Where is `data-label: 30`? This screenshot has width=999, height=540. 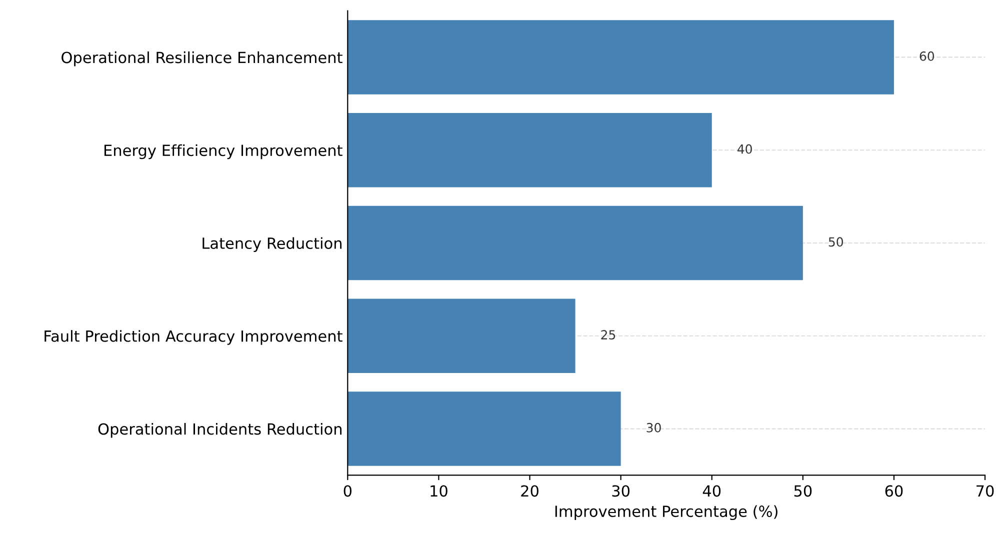 data-label: 30 is located at coordinates (653, 427).